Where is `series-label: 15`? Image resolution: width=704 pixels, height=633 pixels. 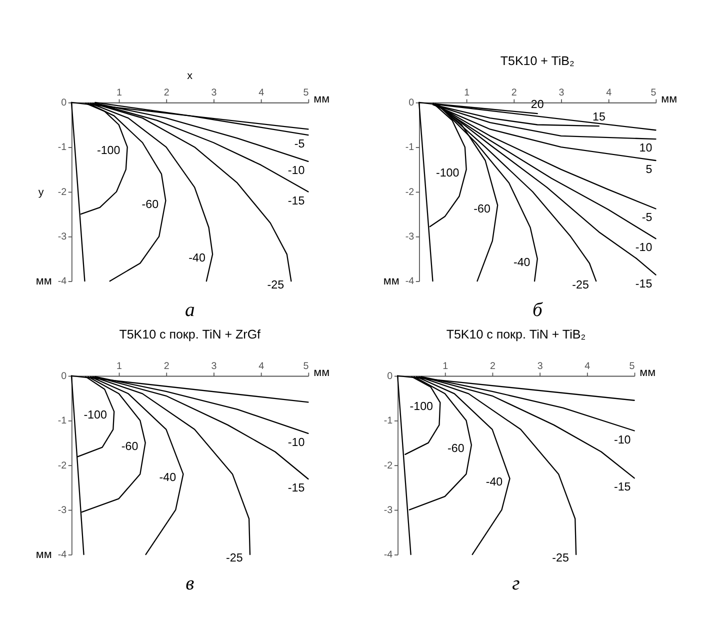
series-label: 15 is located at coordinates (599, 117).